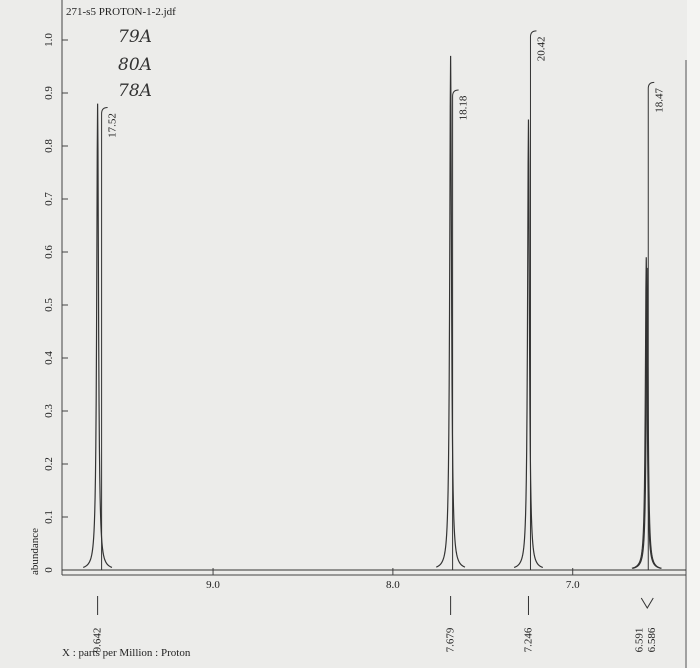 The height and width of the screenshot is (668, 700). Describe the element at coordinates (135, 65) in the screenshot. I see `annotation: 80A` at that location.